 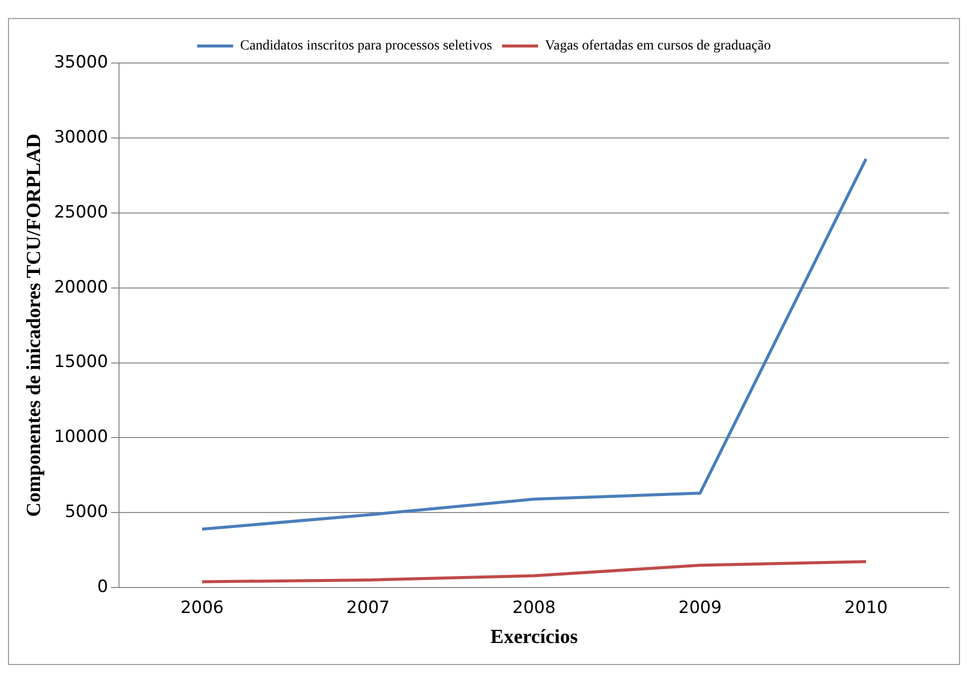 What do you see at coordinates (81, 212) in the screenshot?
I see `y-tick-label: 25000` at bounding box center [81, 212].